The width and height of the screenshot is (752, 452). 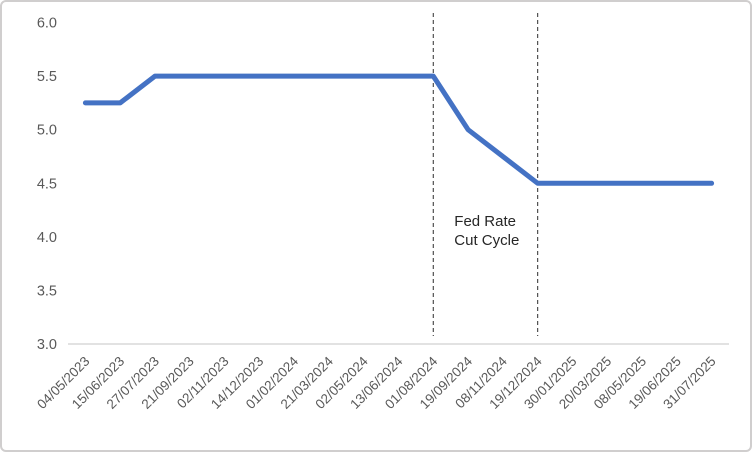 What do you see at coordinates (485, 221) in the screenshot?
I see `fed-rate-cut-cycle-annotation: Fed Rate` at bounding box center [485, 221].